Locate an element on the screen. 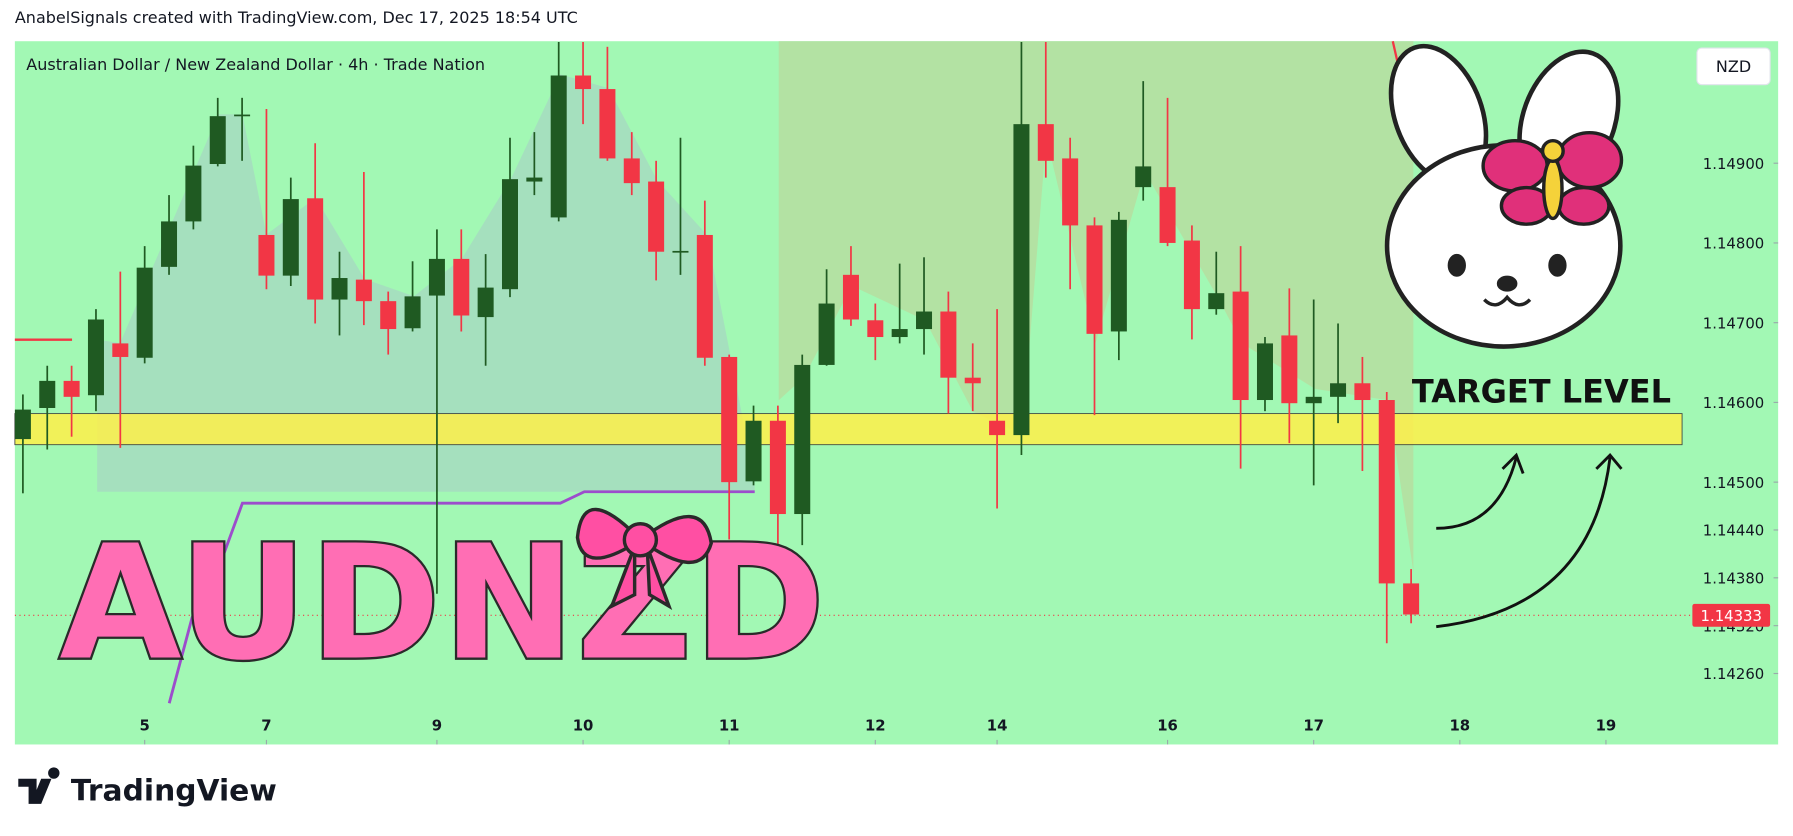 Image resolution: width=1793 pixels, height=836 pixels. x-tick-label: 18 is located at coordinates (1459, 726).